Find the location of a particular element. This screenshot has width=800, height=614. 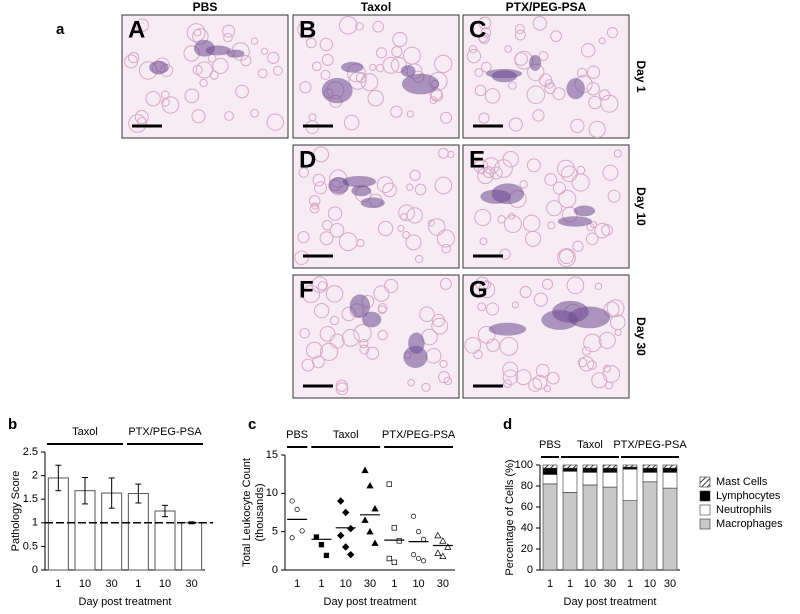

micrograph-bg is located at coordinates (546, 76).